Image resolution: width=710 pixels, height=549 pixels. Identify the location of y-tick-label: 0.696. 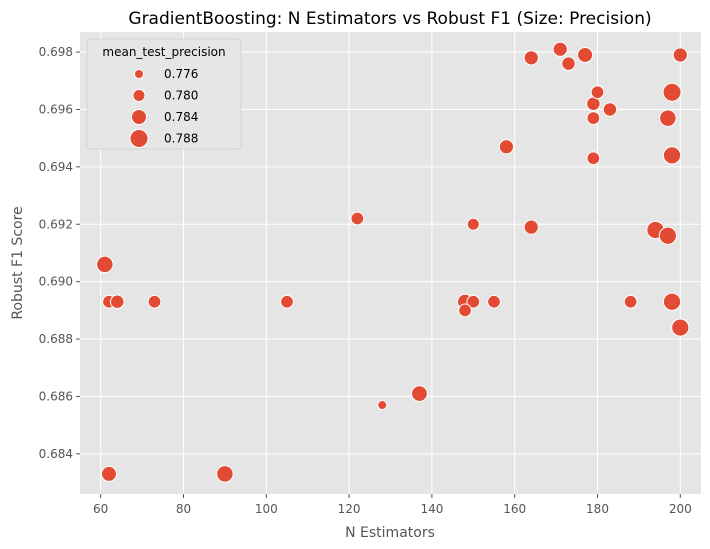
(56, 109).